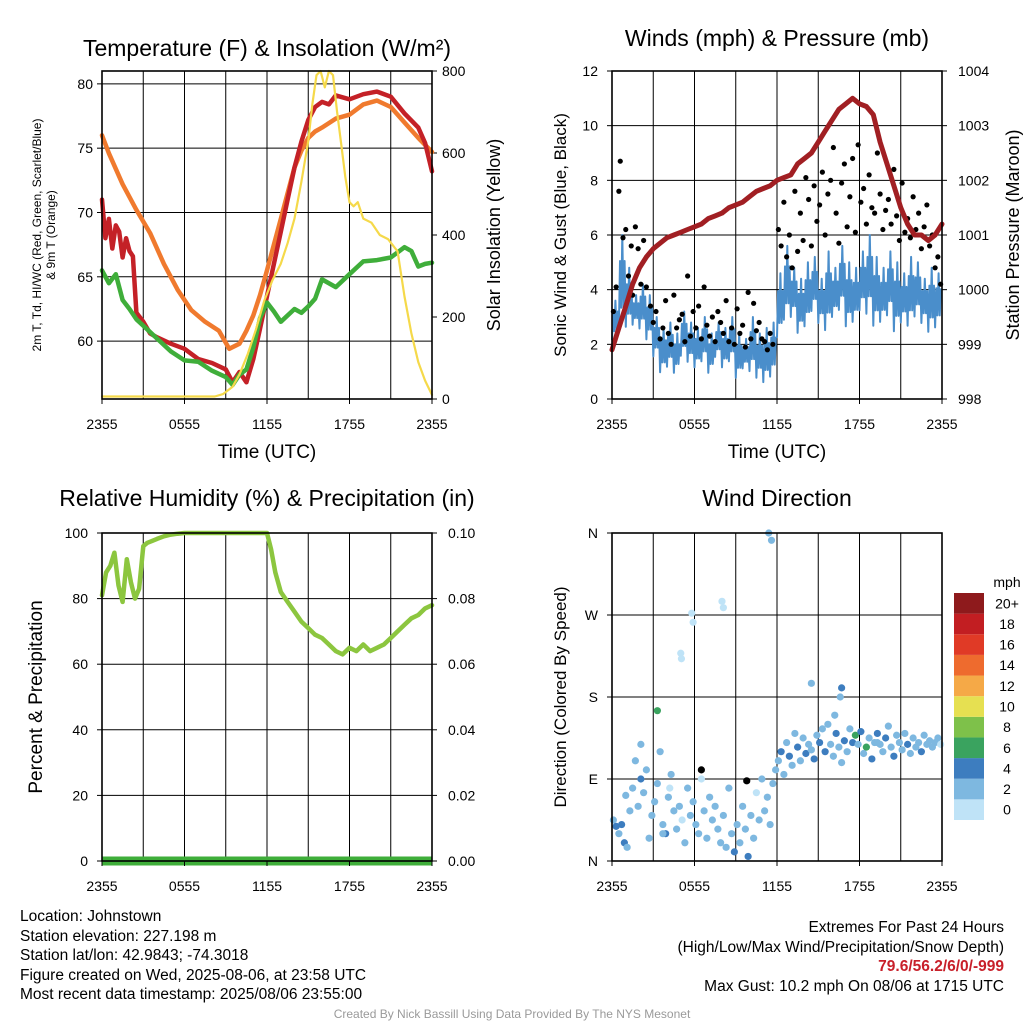 Image resolution: width=1024 pixels, height=1024 pixels. What do you see at coordinates (973, 126) in the screenshot?
I see `winds-y2-tick-label: 1003` at bounding box center [973, 126].